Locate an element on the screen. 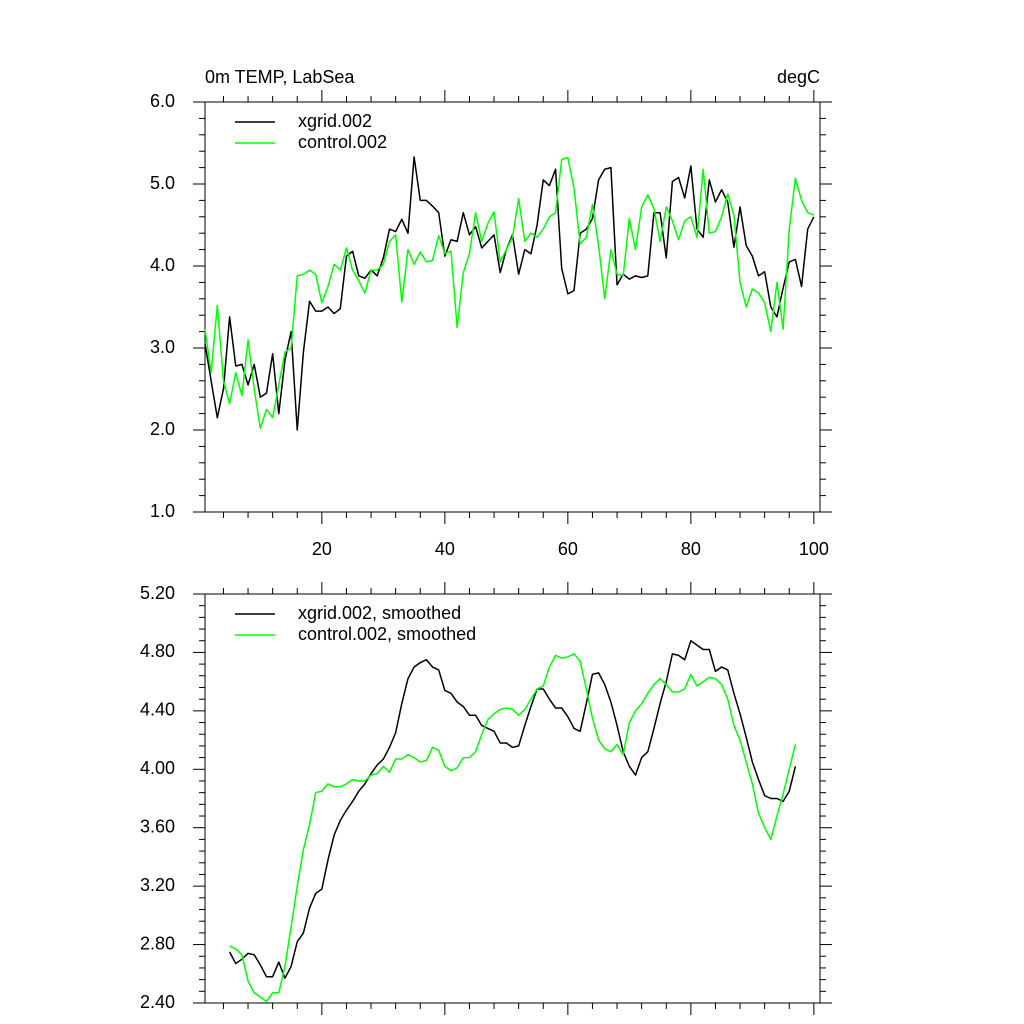 This screenshot has width=1024, height=1024. legend-label: control.002, smoothed is located at coordinates (387, 634).